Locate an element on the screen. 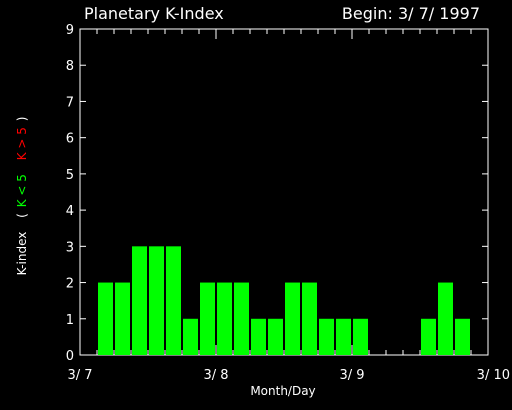 The image size is (512, 410). y-tick-label: 8 is located at coordinates (70, 66).